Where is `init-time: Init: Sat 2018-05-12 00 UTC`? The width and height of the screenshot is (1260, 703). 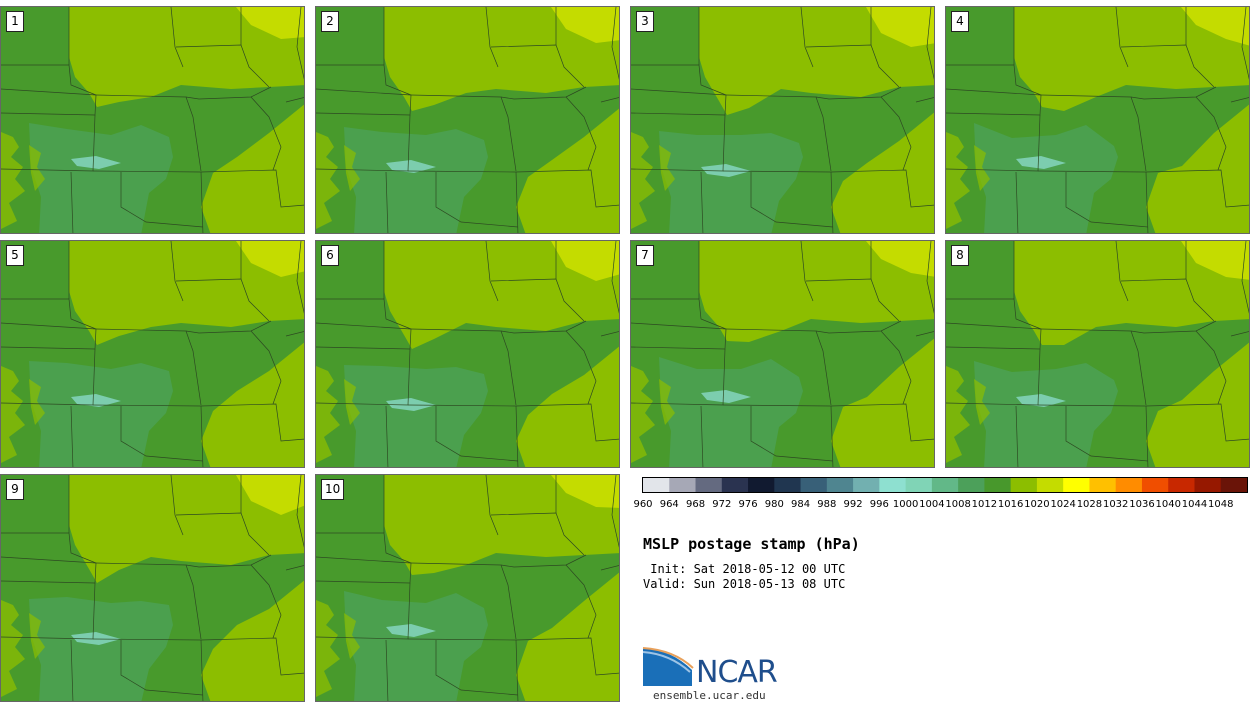
init-time: Init: Sat 2018-05-12 00 UTC is located at coordinates (744, 569).